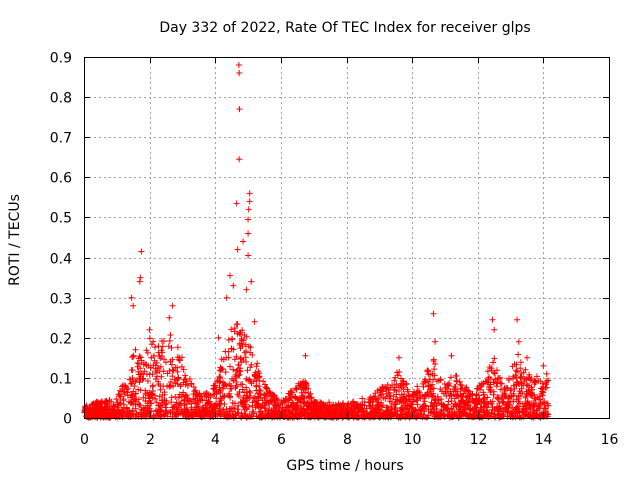 This screenshot has width=640, height=480. I want to click on x-tick-label: 4, so click(215, 440).